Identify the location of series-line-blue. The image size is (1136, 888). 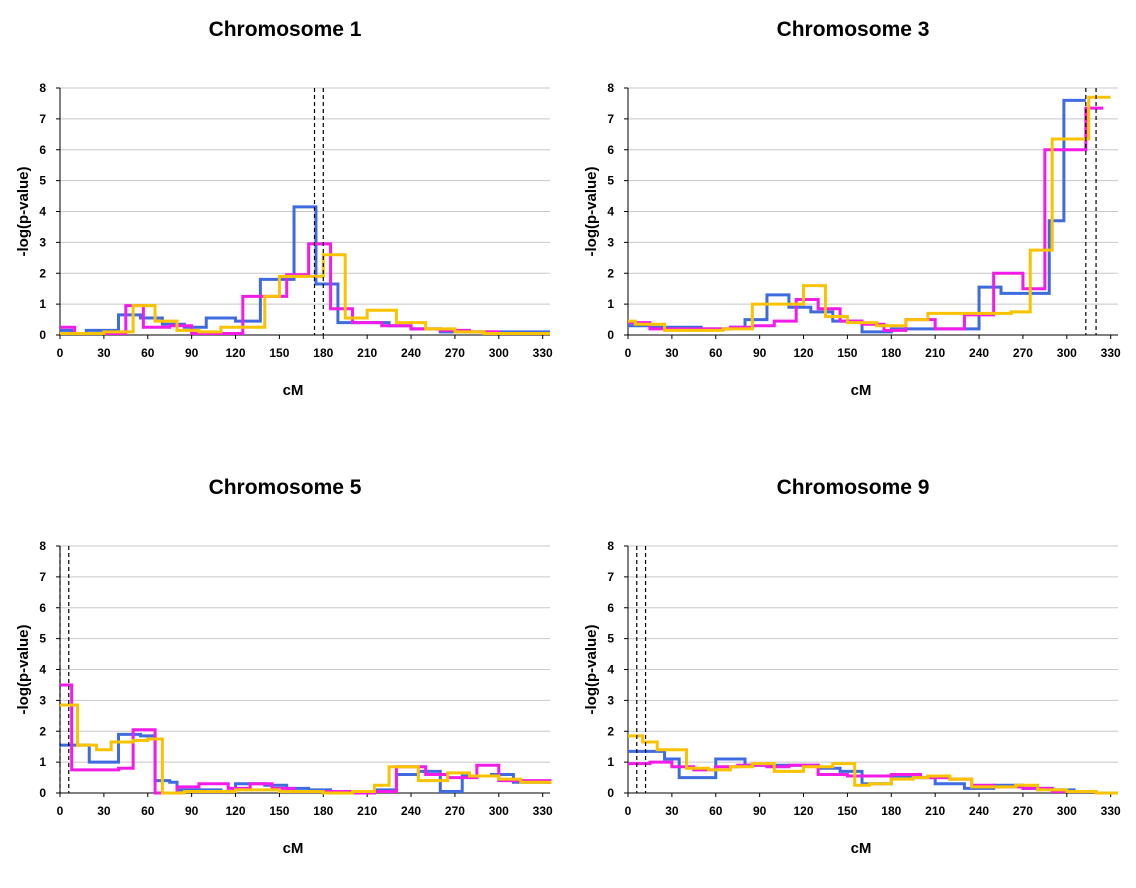
(857, 216).